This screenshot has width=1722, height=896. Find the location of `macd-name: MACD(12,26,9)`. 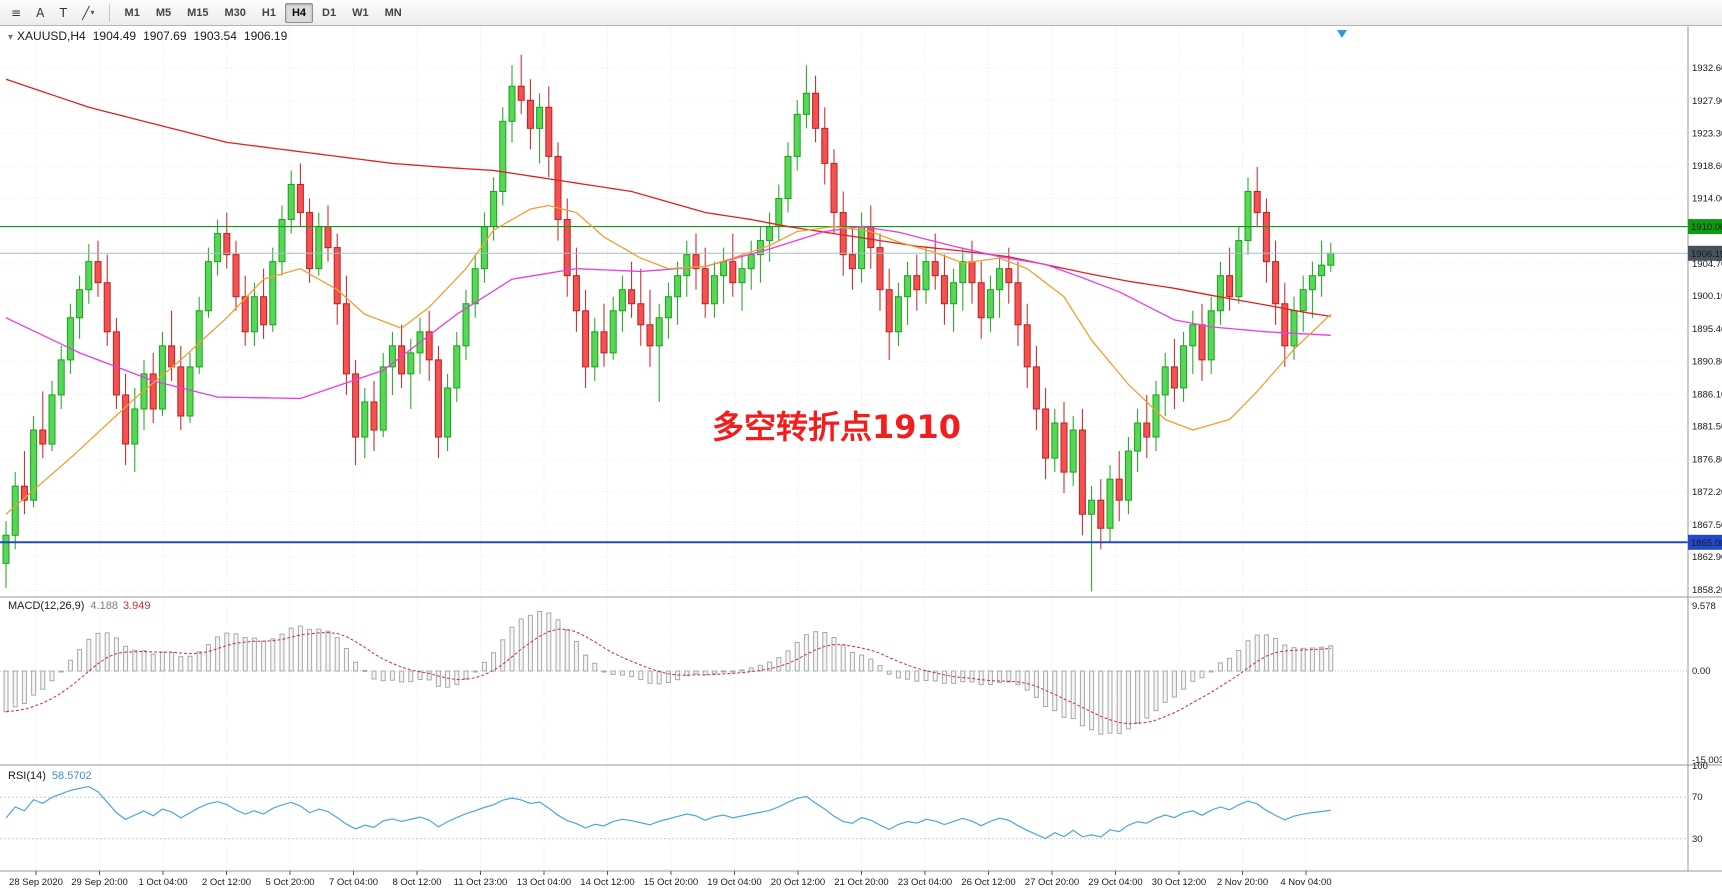

macd-name: MACD(12,26,9) is located at coordinates (46, 606).